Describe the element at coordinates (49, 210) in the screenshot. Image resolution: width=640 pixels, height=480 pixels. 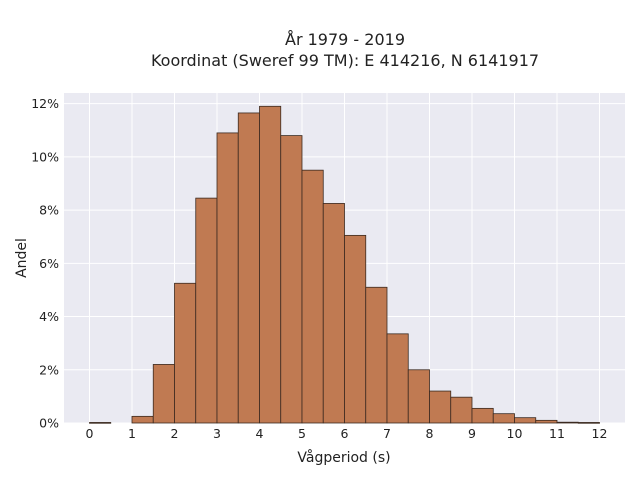
I see `y-tick-label: 8%` at that location.